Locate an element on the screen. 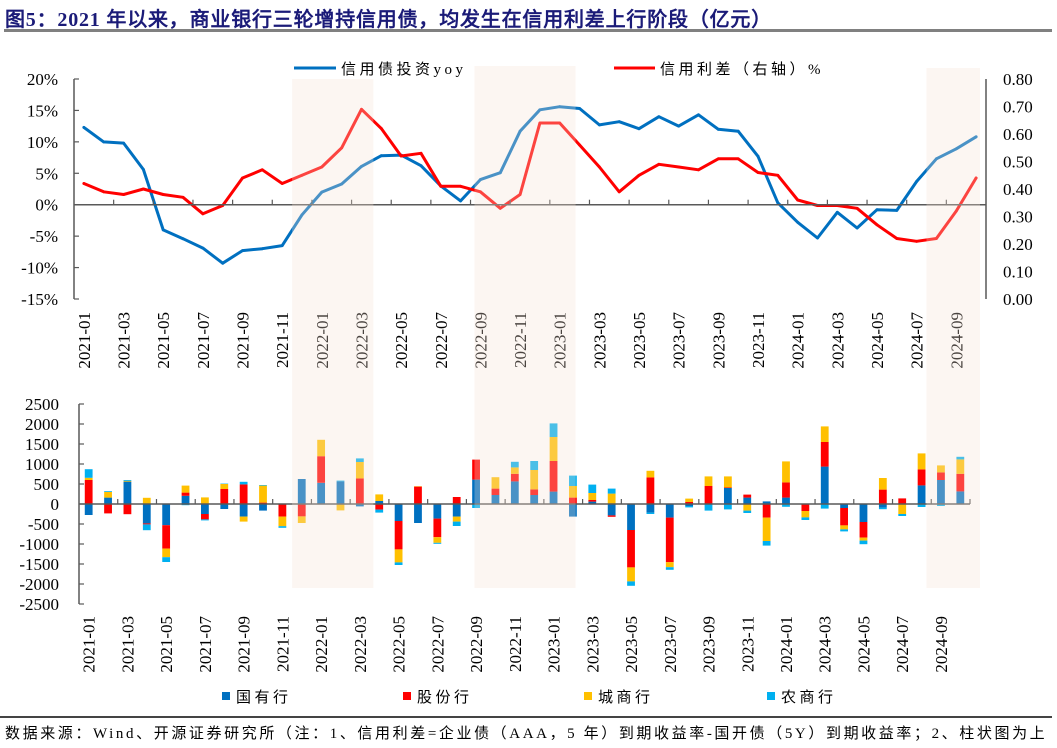  left-y-tick-label: 5% is located at coordinates (46, 173).